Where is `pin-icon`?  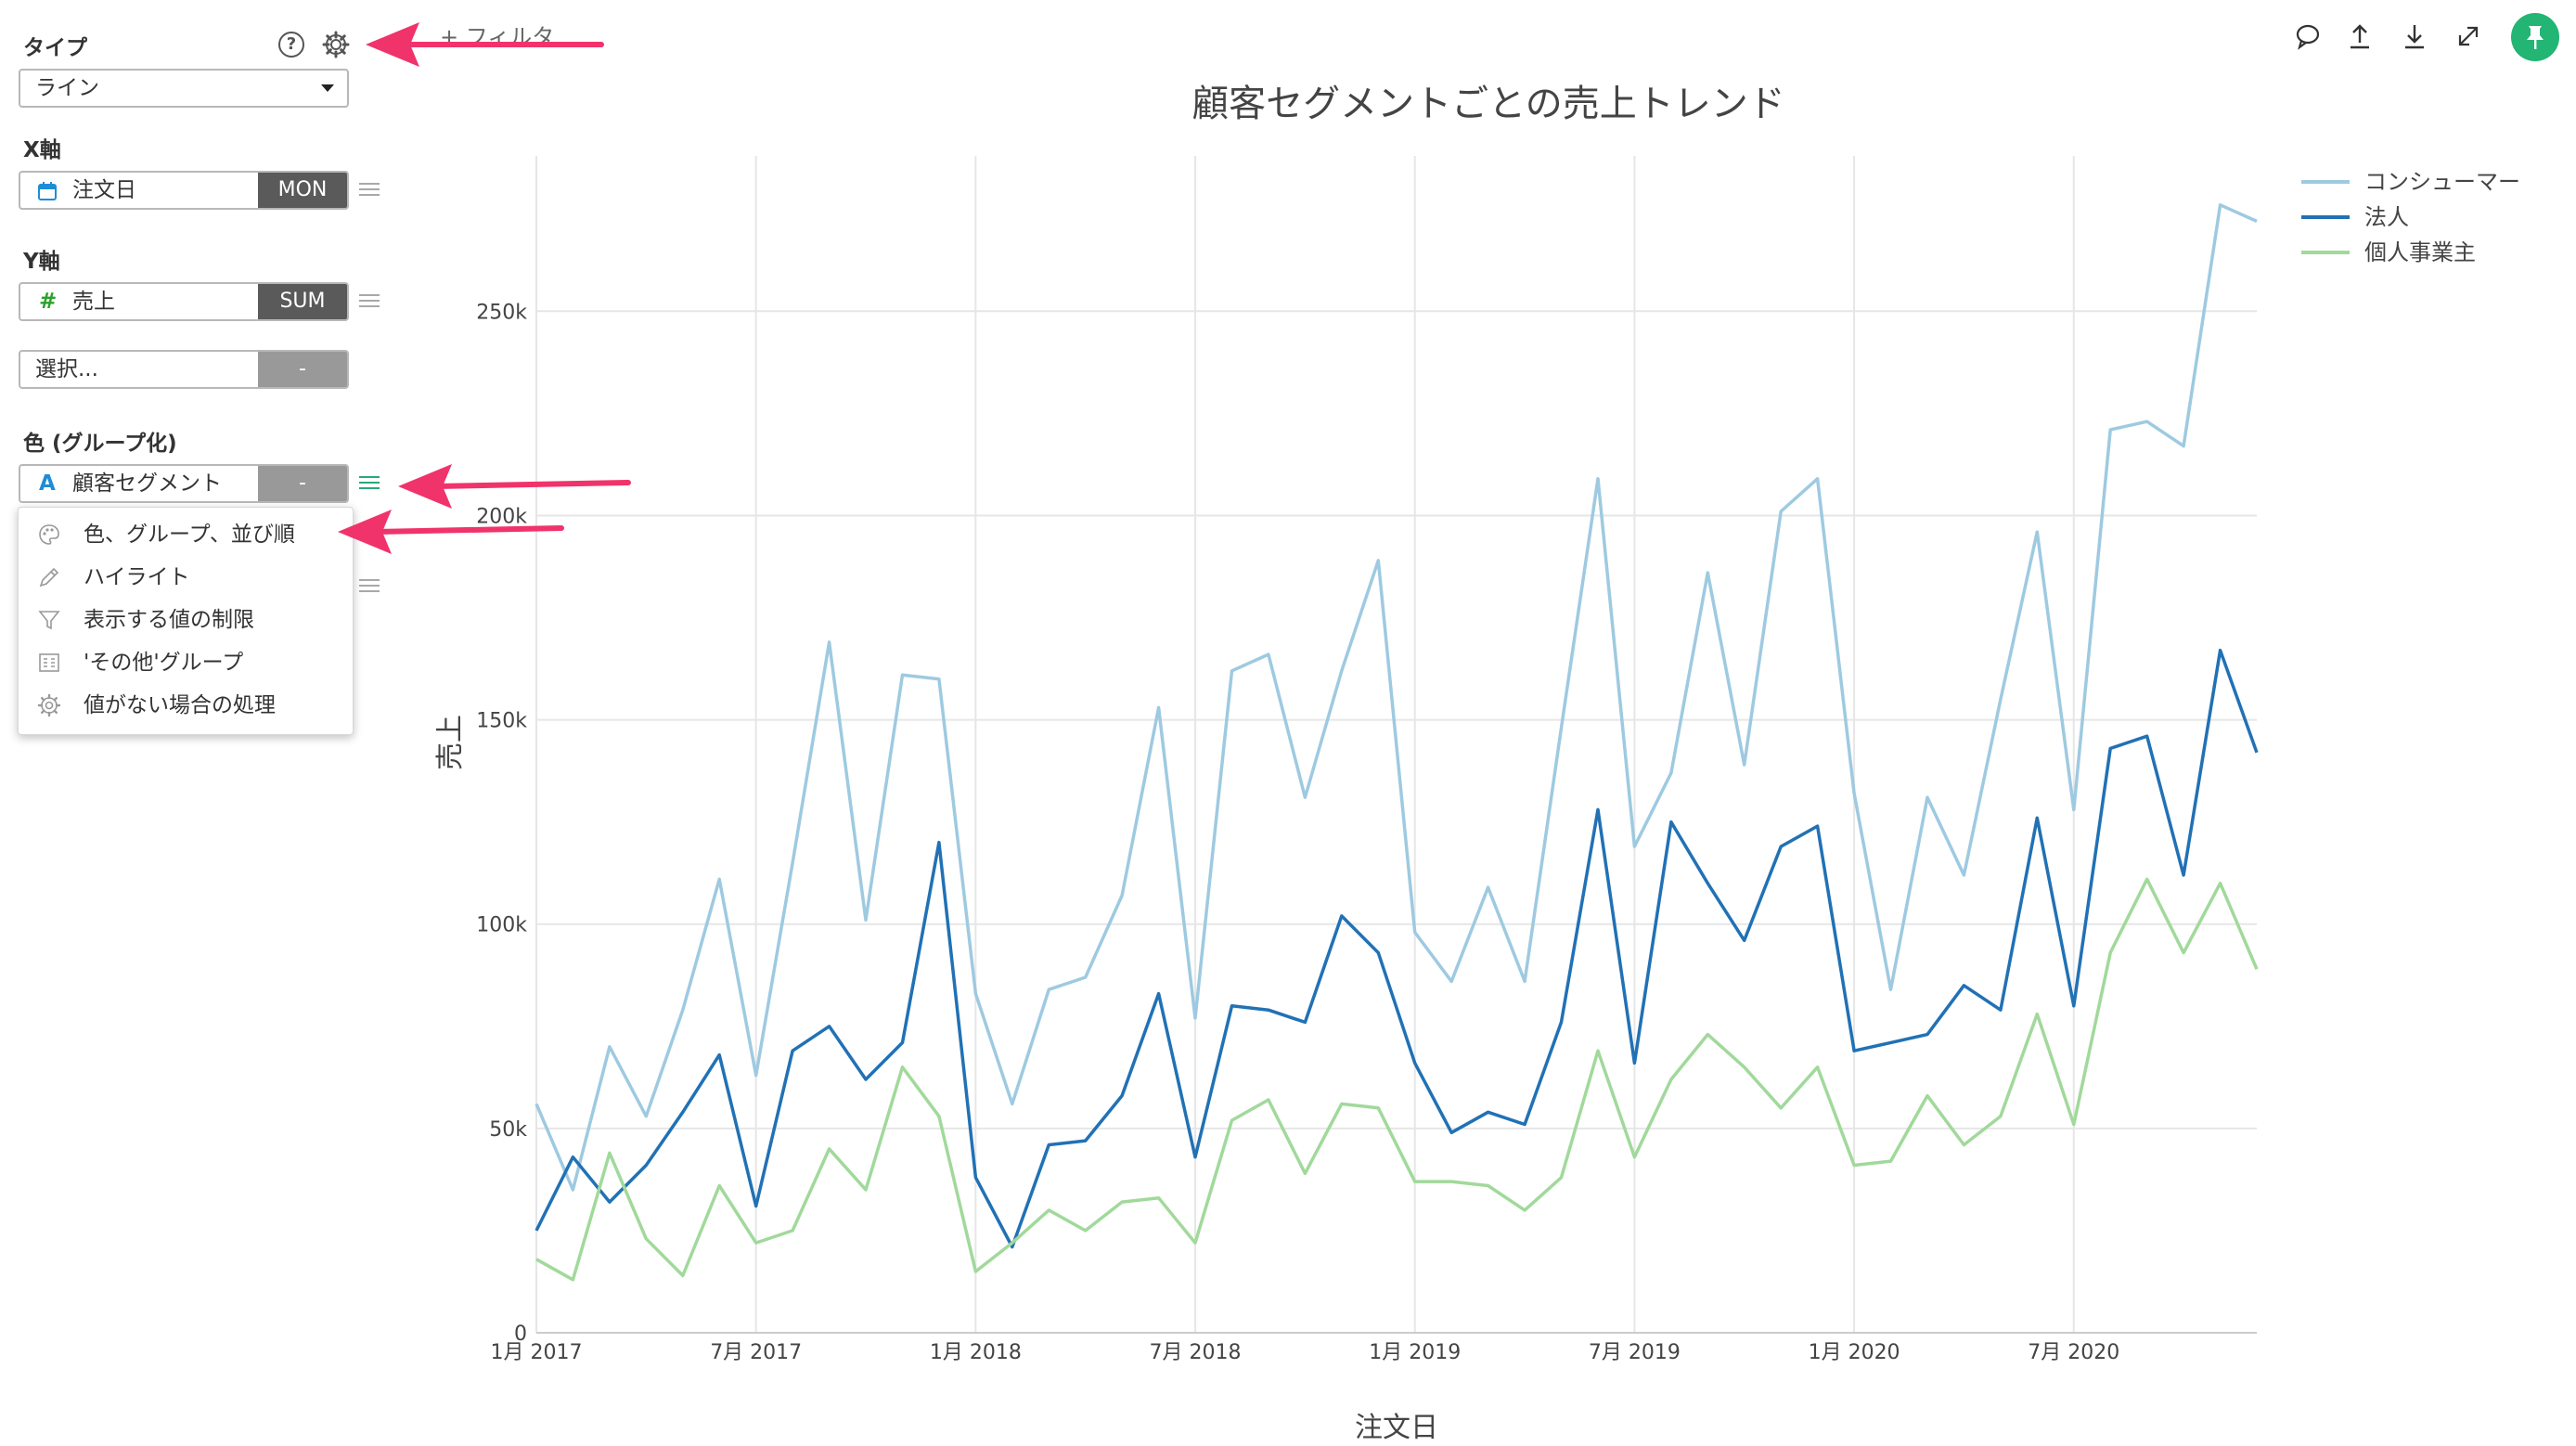
pin-icon is located at coordinates (2536, 37).